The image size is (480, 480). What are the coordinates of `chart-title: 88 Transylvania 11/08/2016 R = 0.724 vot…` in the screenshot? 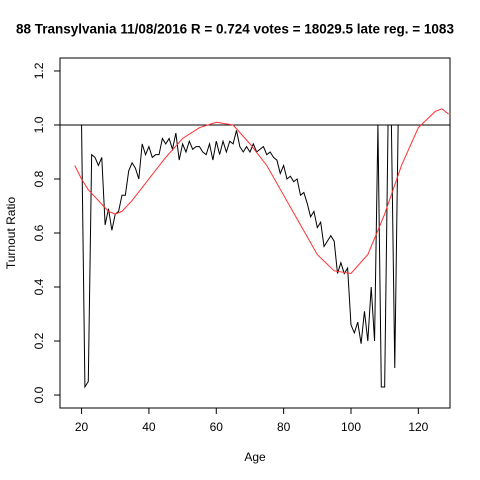 It's located at (235, 29).